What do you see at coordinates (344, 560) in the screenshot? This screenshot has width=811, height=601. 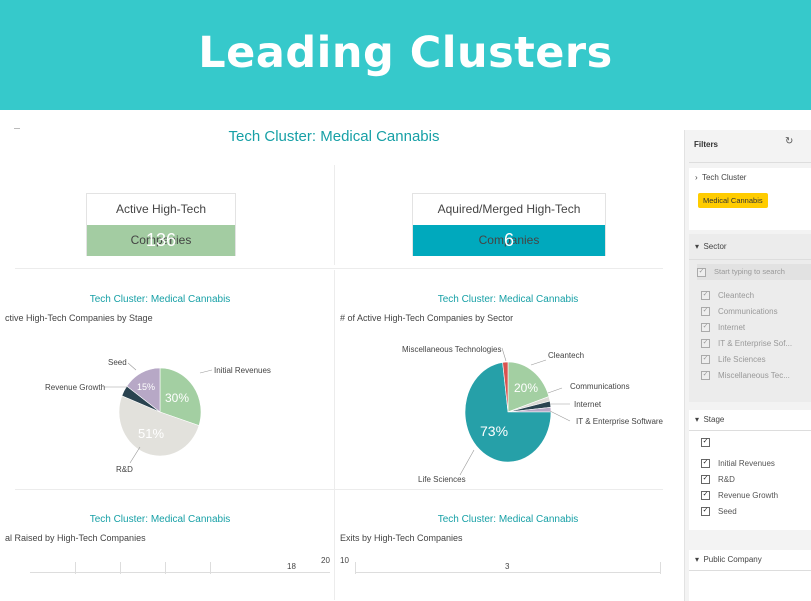 I see `axis-tick-label: 10` at bounding box center [344, 560].